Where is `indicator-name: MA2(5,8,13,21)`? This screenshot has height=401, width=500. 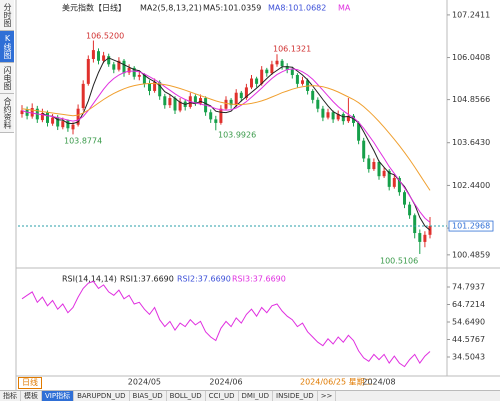
indicator-name: MA2(5,8,13,21) is located at coordinates (171, 8).